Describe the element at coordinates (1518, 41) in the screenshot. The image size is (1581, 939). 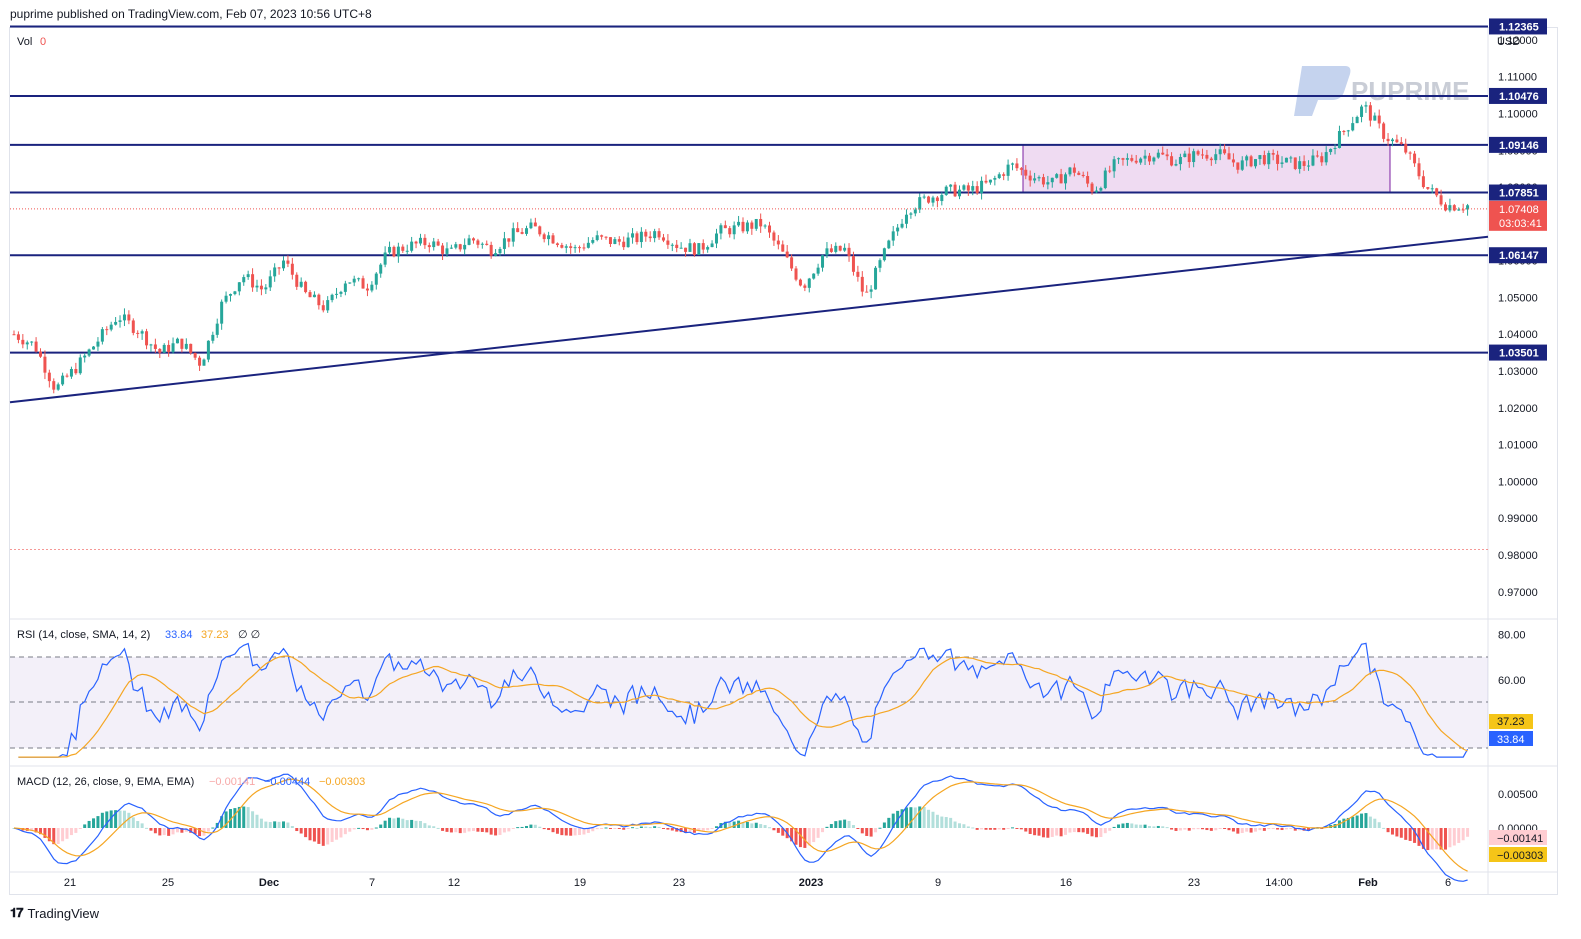
I see `price-tick-label: 1.12000` at that location.